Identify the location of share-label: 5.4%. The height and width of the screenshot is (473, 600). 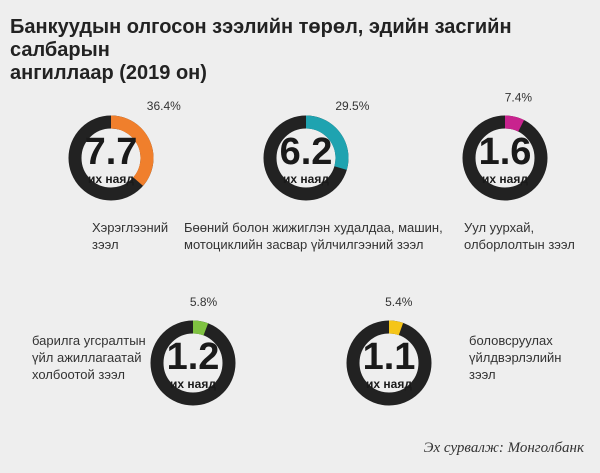
(399, 302).